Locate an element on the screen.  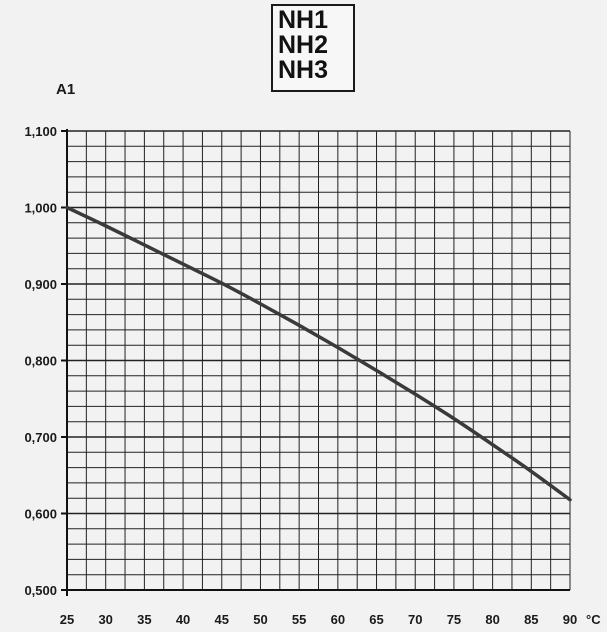
title-box: NH1 NH2 NH3 is located at coordinates (313, 48).